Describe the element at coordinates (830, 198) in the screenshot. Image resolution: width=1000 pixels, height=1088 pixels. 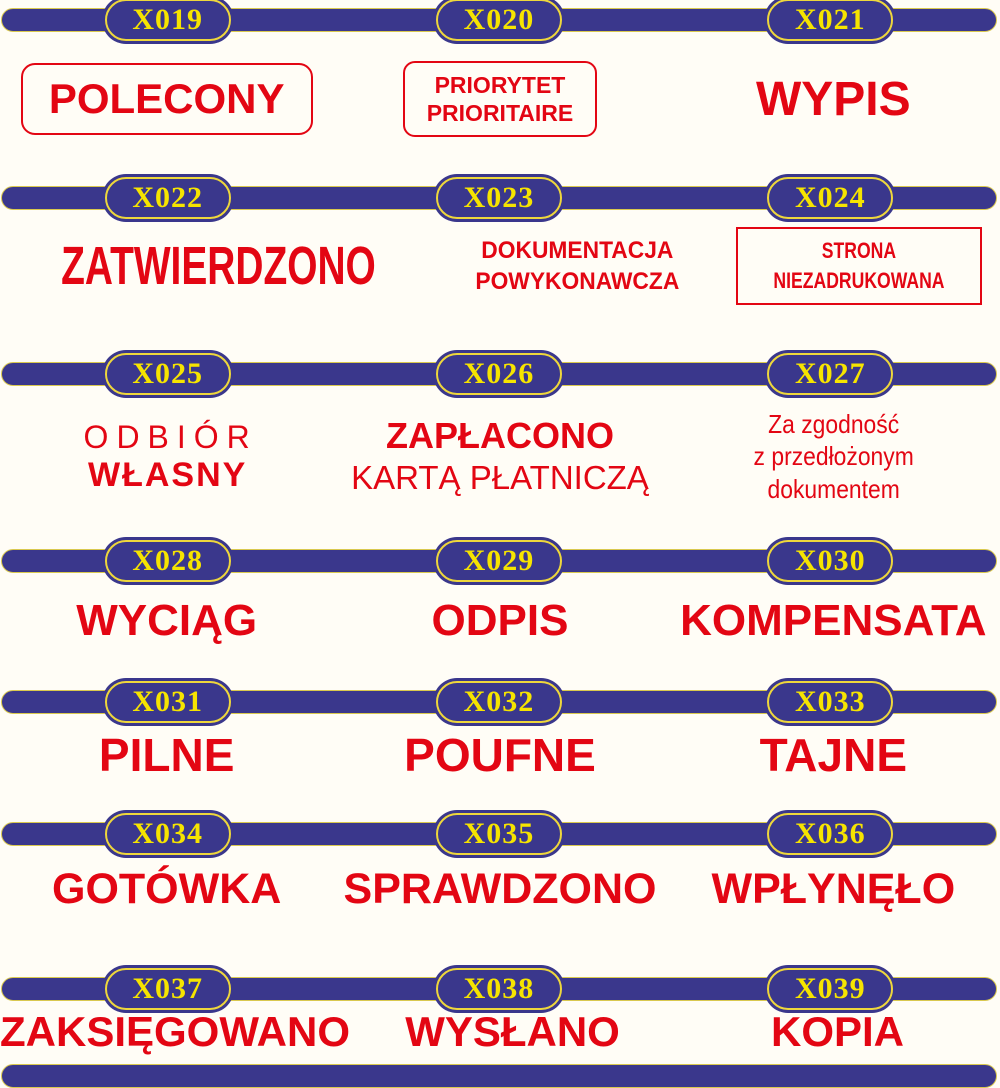
I see `code-badge: X024` at that location.